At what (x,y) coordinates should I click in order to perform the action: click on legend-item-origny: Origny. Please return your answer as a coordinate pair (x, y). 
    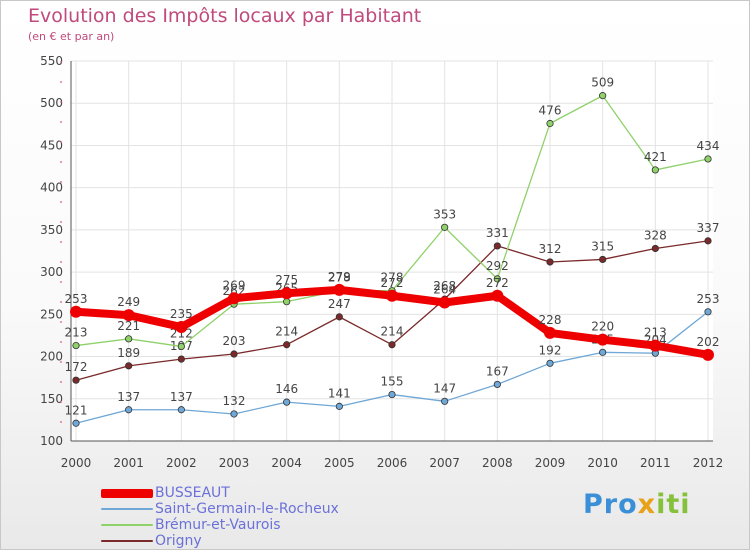
    Looking at the image, I should click on (220, 541).